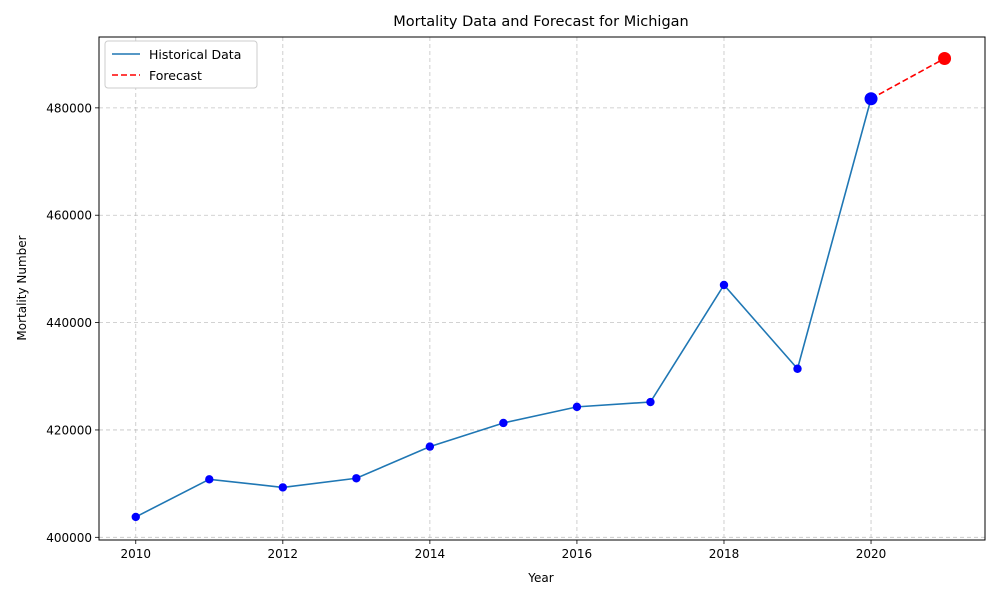 Image resolution: width=1000 pixels, height=604 pixels. Describe the element at coordinates (69, 430) in the screenshot. I see `y-tick-label: 420000` at that location.